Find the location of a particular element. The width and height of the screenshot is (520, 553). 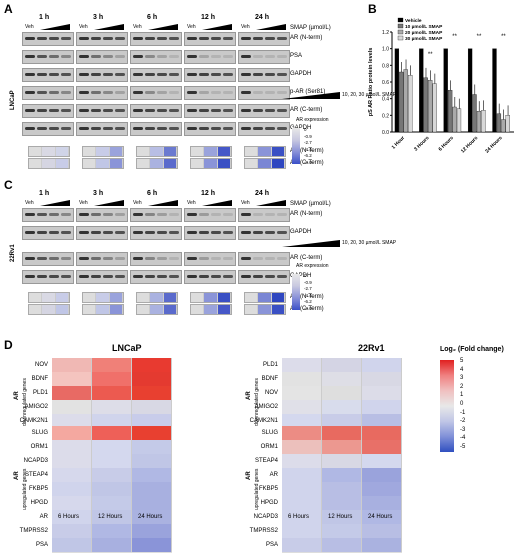

ar-label: AR is located at coordinates (249, 475).